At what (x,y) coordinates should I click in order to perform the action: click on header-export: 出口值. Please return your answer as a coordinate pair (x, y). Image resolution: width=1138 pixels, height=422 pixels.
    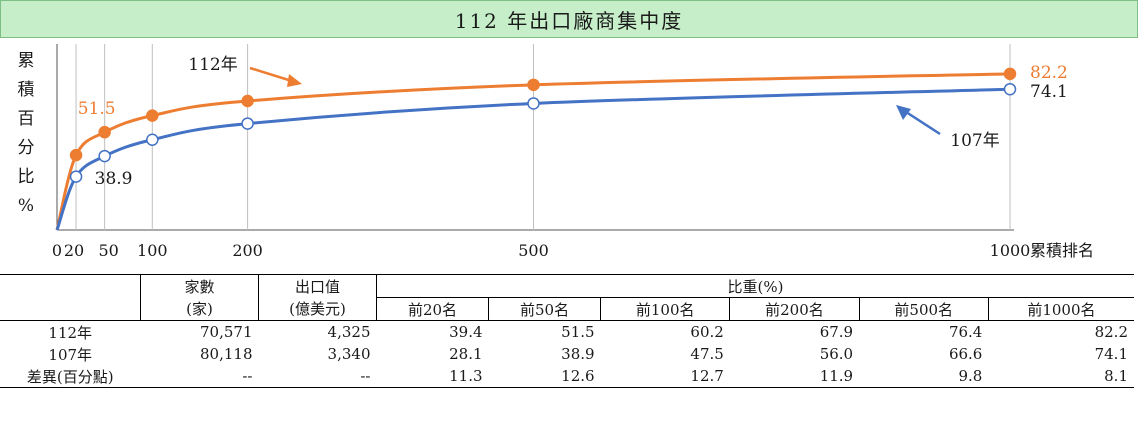
    Looking at the image, I should click on (317, 286).